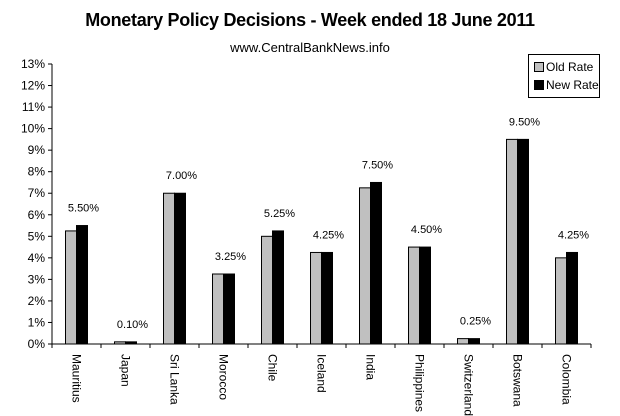 The width and height of the screenshot is (620, 416). What do you see at coordinates (37, 236) in the screenshot?
I see `y-tick-label: 5%` at bounding box center [37, 236].